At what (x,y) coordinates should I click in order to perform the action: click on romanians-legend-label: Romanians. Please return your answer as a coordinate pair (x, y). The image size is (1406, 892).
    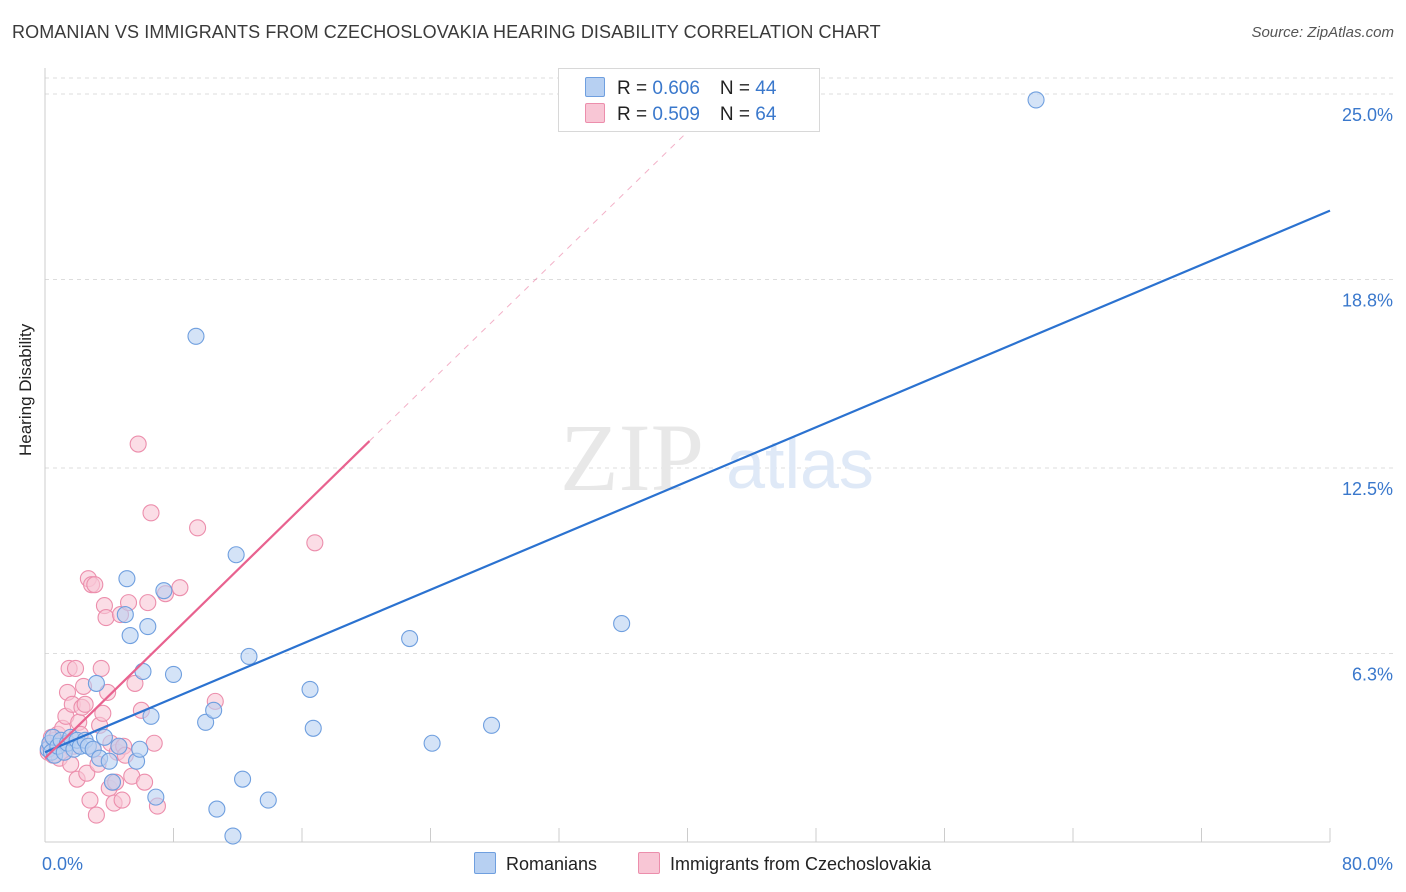
    Looking at the image, I should click on (552, 864).